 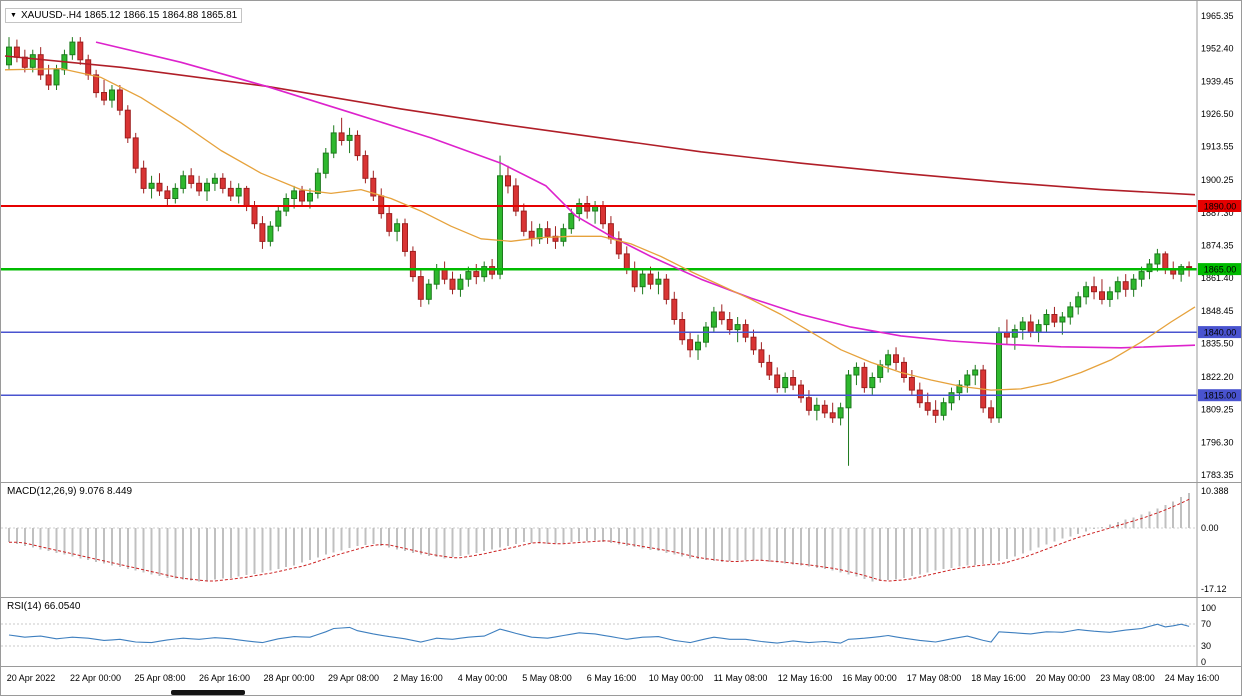 What do you see at coordinates (13, 15) in the screenshot?
I see `symbol-dropdown-icon: ▼` at bounding box center [13, 15].